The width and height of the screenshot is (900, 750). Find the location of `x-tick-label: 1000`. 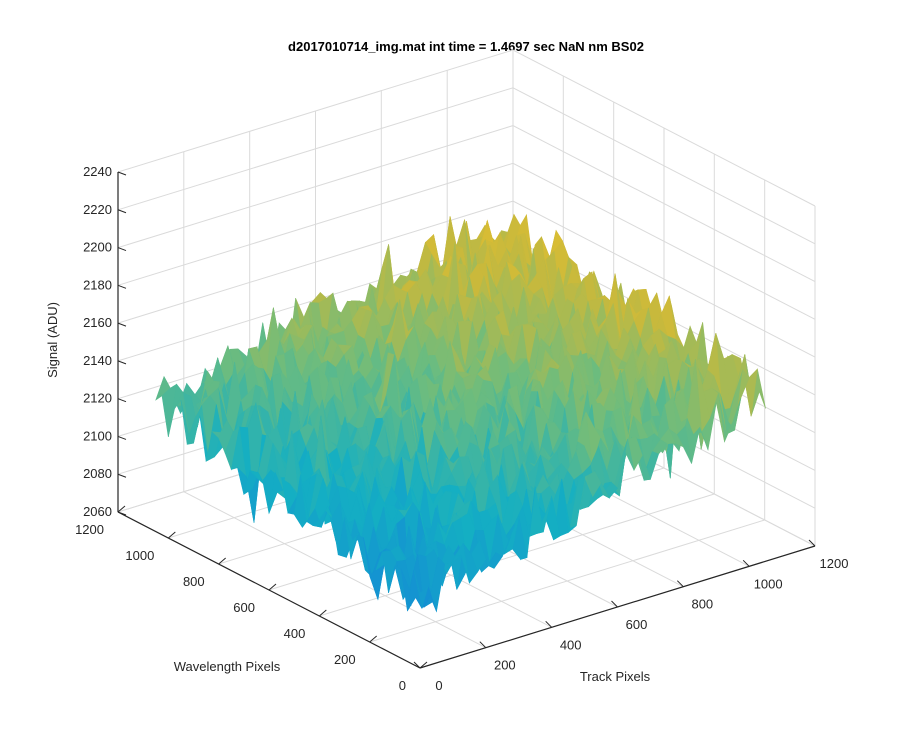

x-tick-label: 1000 is located at coordinates (768, 583).